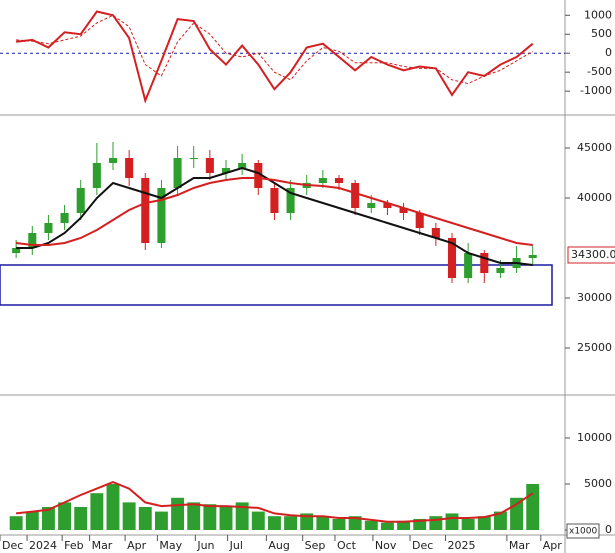  Describe the element at coordinates (315, 545) in the screenshot. I see `x-tick-label: Sep` at that location.